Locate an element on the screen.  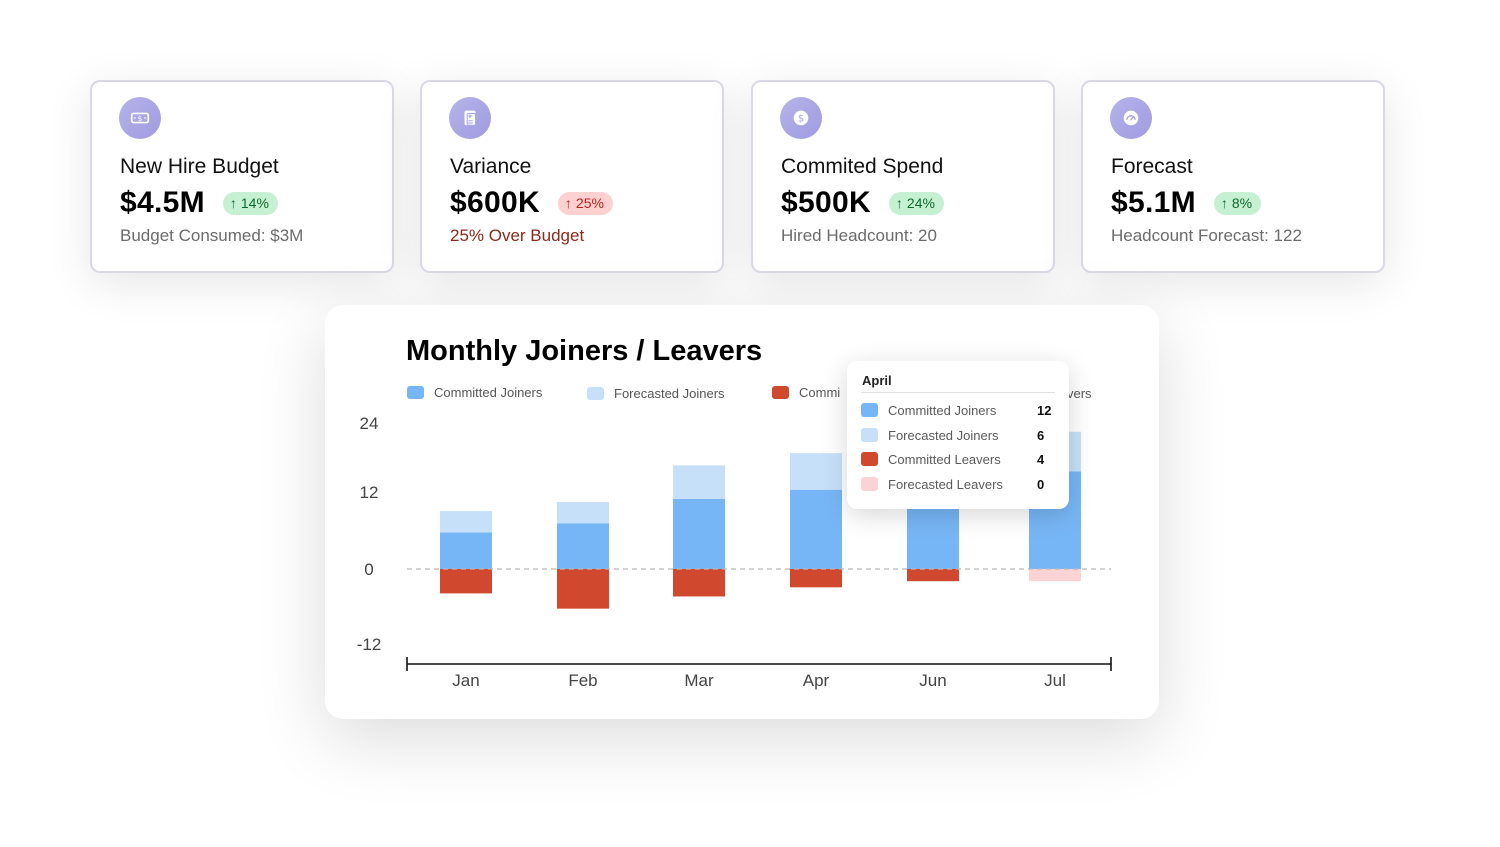
x-tick-label: Jan is located at coordinates (465, 680).